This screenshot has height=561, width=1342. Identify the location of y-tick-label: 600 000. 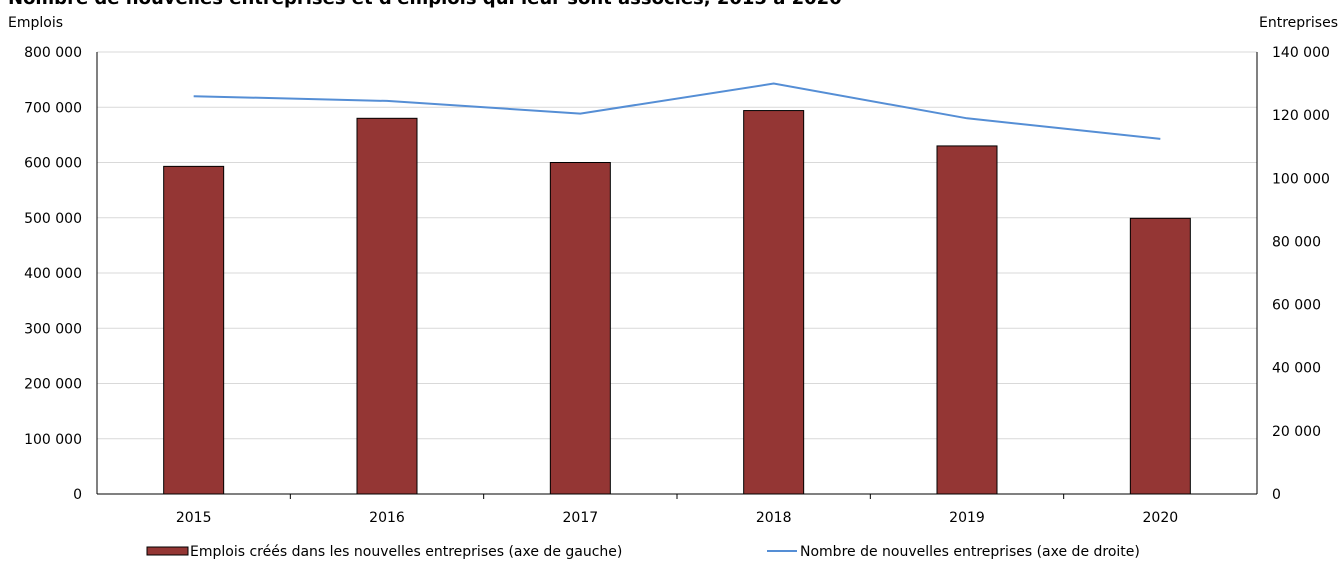
(53, 164).